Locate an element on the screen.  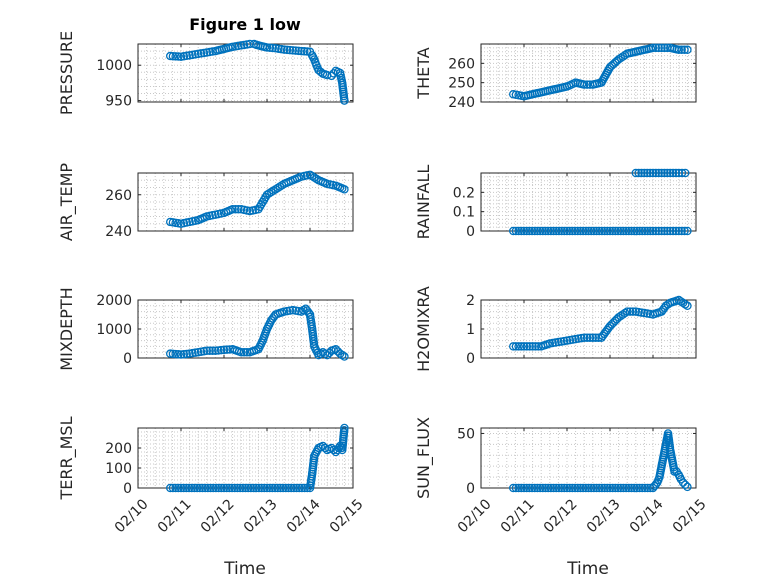
subplot-theta: 240 250 260 THETA is located at coordinates (555, 77).